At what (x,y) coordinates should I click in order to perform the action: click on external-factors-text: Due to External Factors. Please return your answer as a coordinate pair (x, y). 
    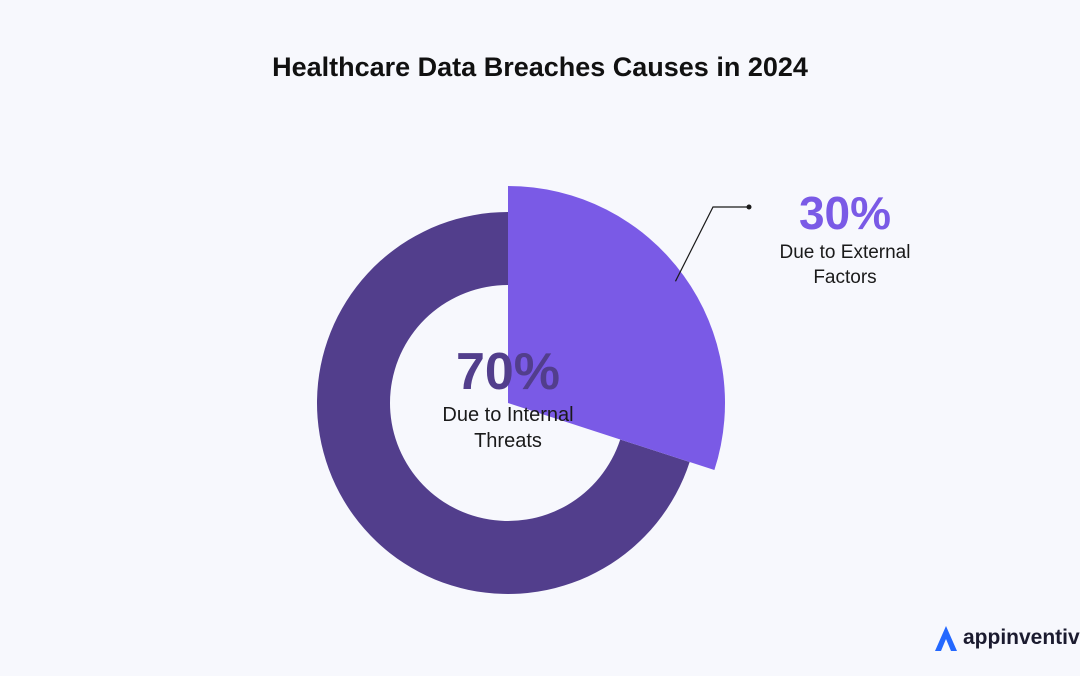
    Looking at the image, I should click on (845, 265).